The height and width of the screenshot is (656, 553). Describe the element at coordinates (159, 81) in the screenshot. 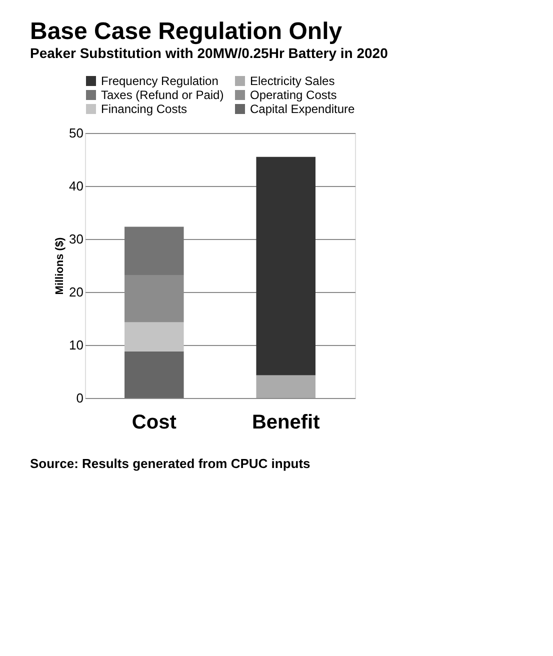

I see `legend-label: Frequency Regulation` at that location.